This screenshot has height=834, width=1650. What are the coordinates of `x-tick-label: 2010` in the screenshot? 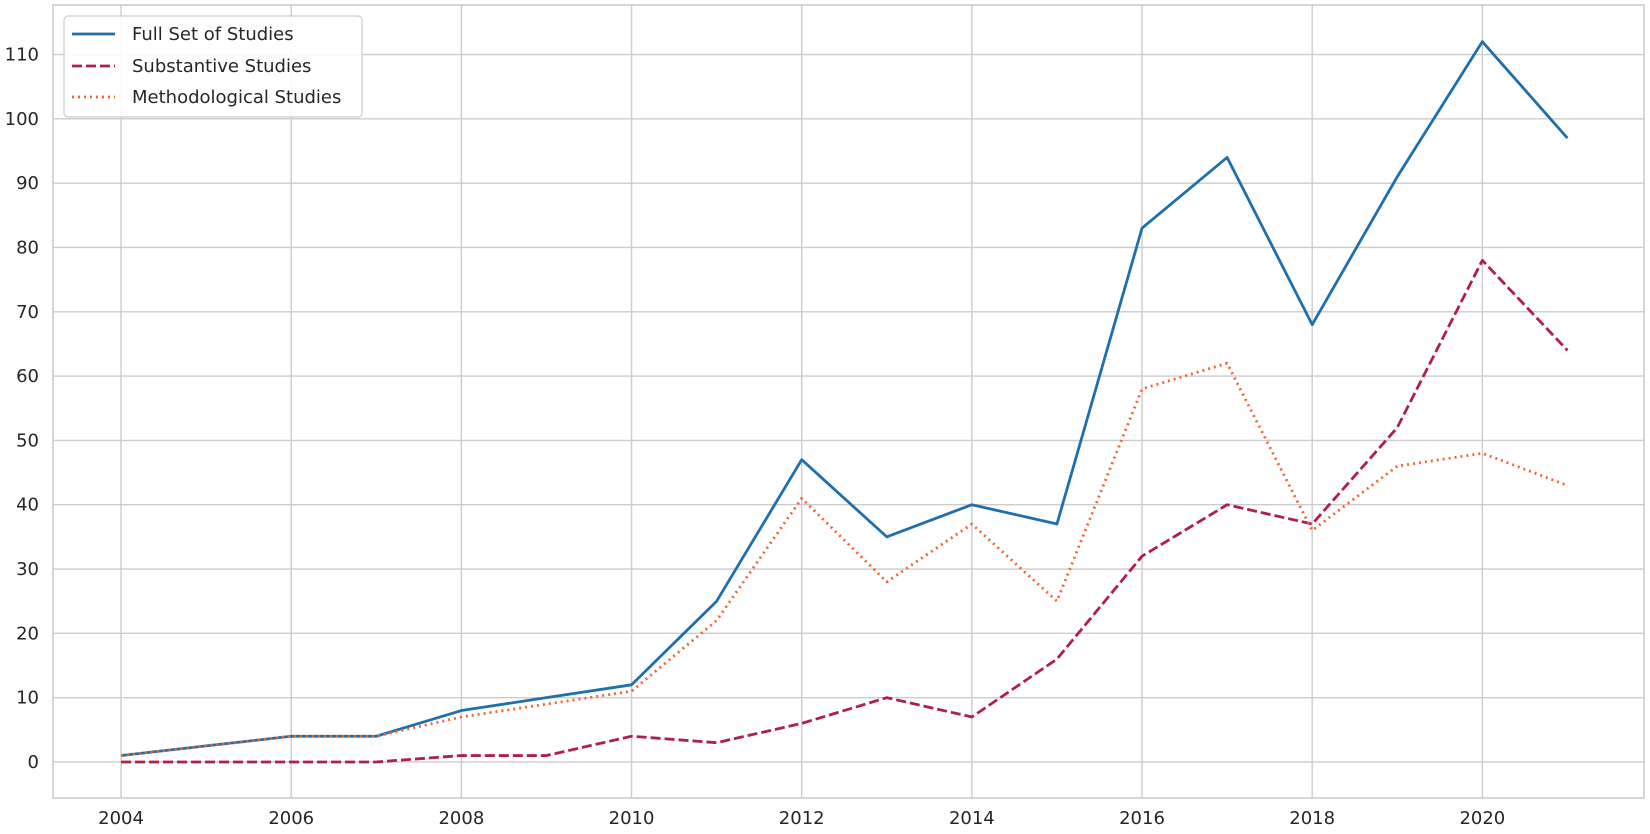 It's located at (632, 818).